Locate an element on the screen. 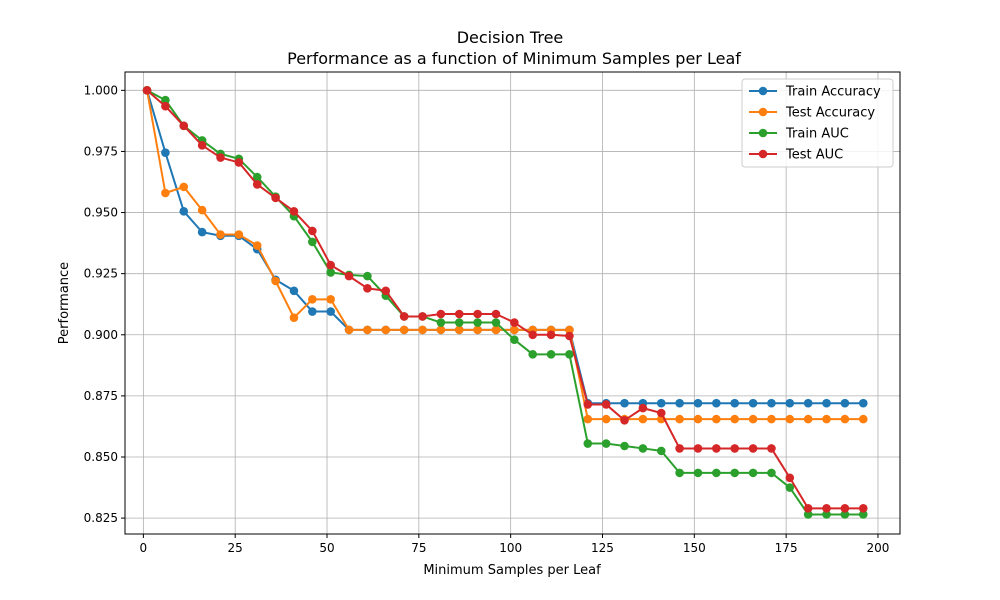  legend-item: Test AUC is located at coordinates (796, 155).